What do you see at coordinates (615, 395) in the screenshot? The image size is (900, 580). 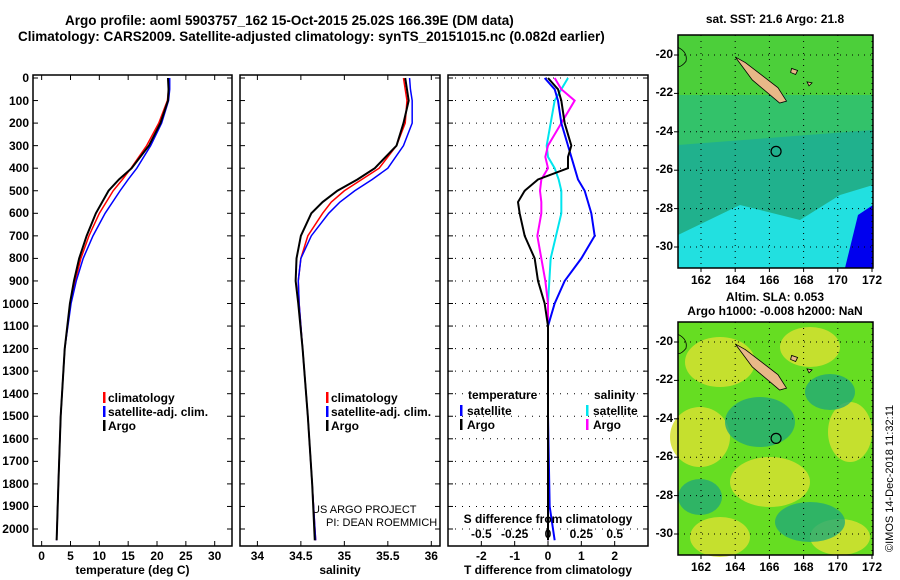 I see `legend-title: salinity` at bounding box center [615, 395].